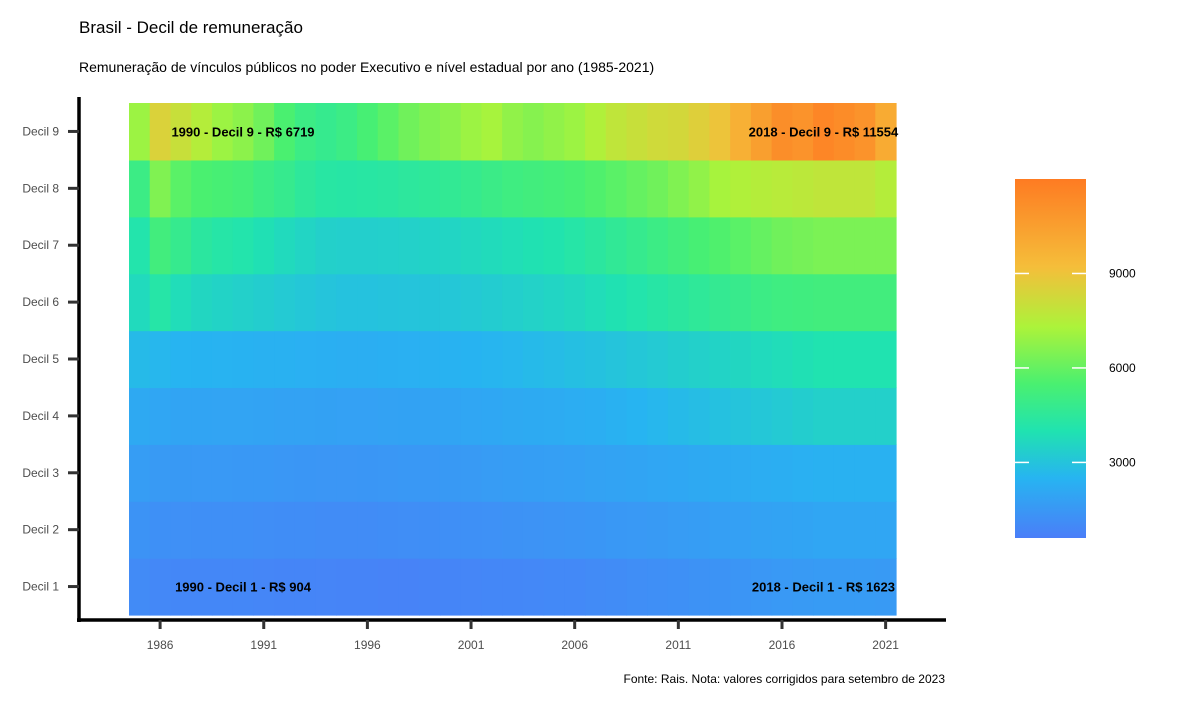 The height and width of the screenshot is (708, 1181). What do you see at coordinates (471, 645) in the screenshot?
I see `x-tick-label: 2001` at bounding box center [471, 645].